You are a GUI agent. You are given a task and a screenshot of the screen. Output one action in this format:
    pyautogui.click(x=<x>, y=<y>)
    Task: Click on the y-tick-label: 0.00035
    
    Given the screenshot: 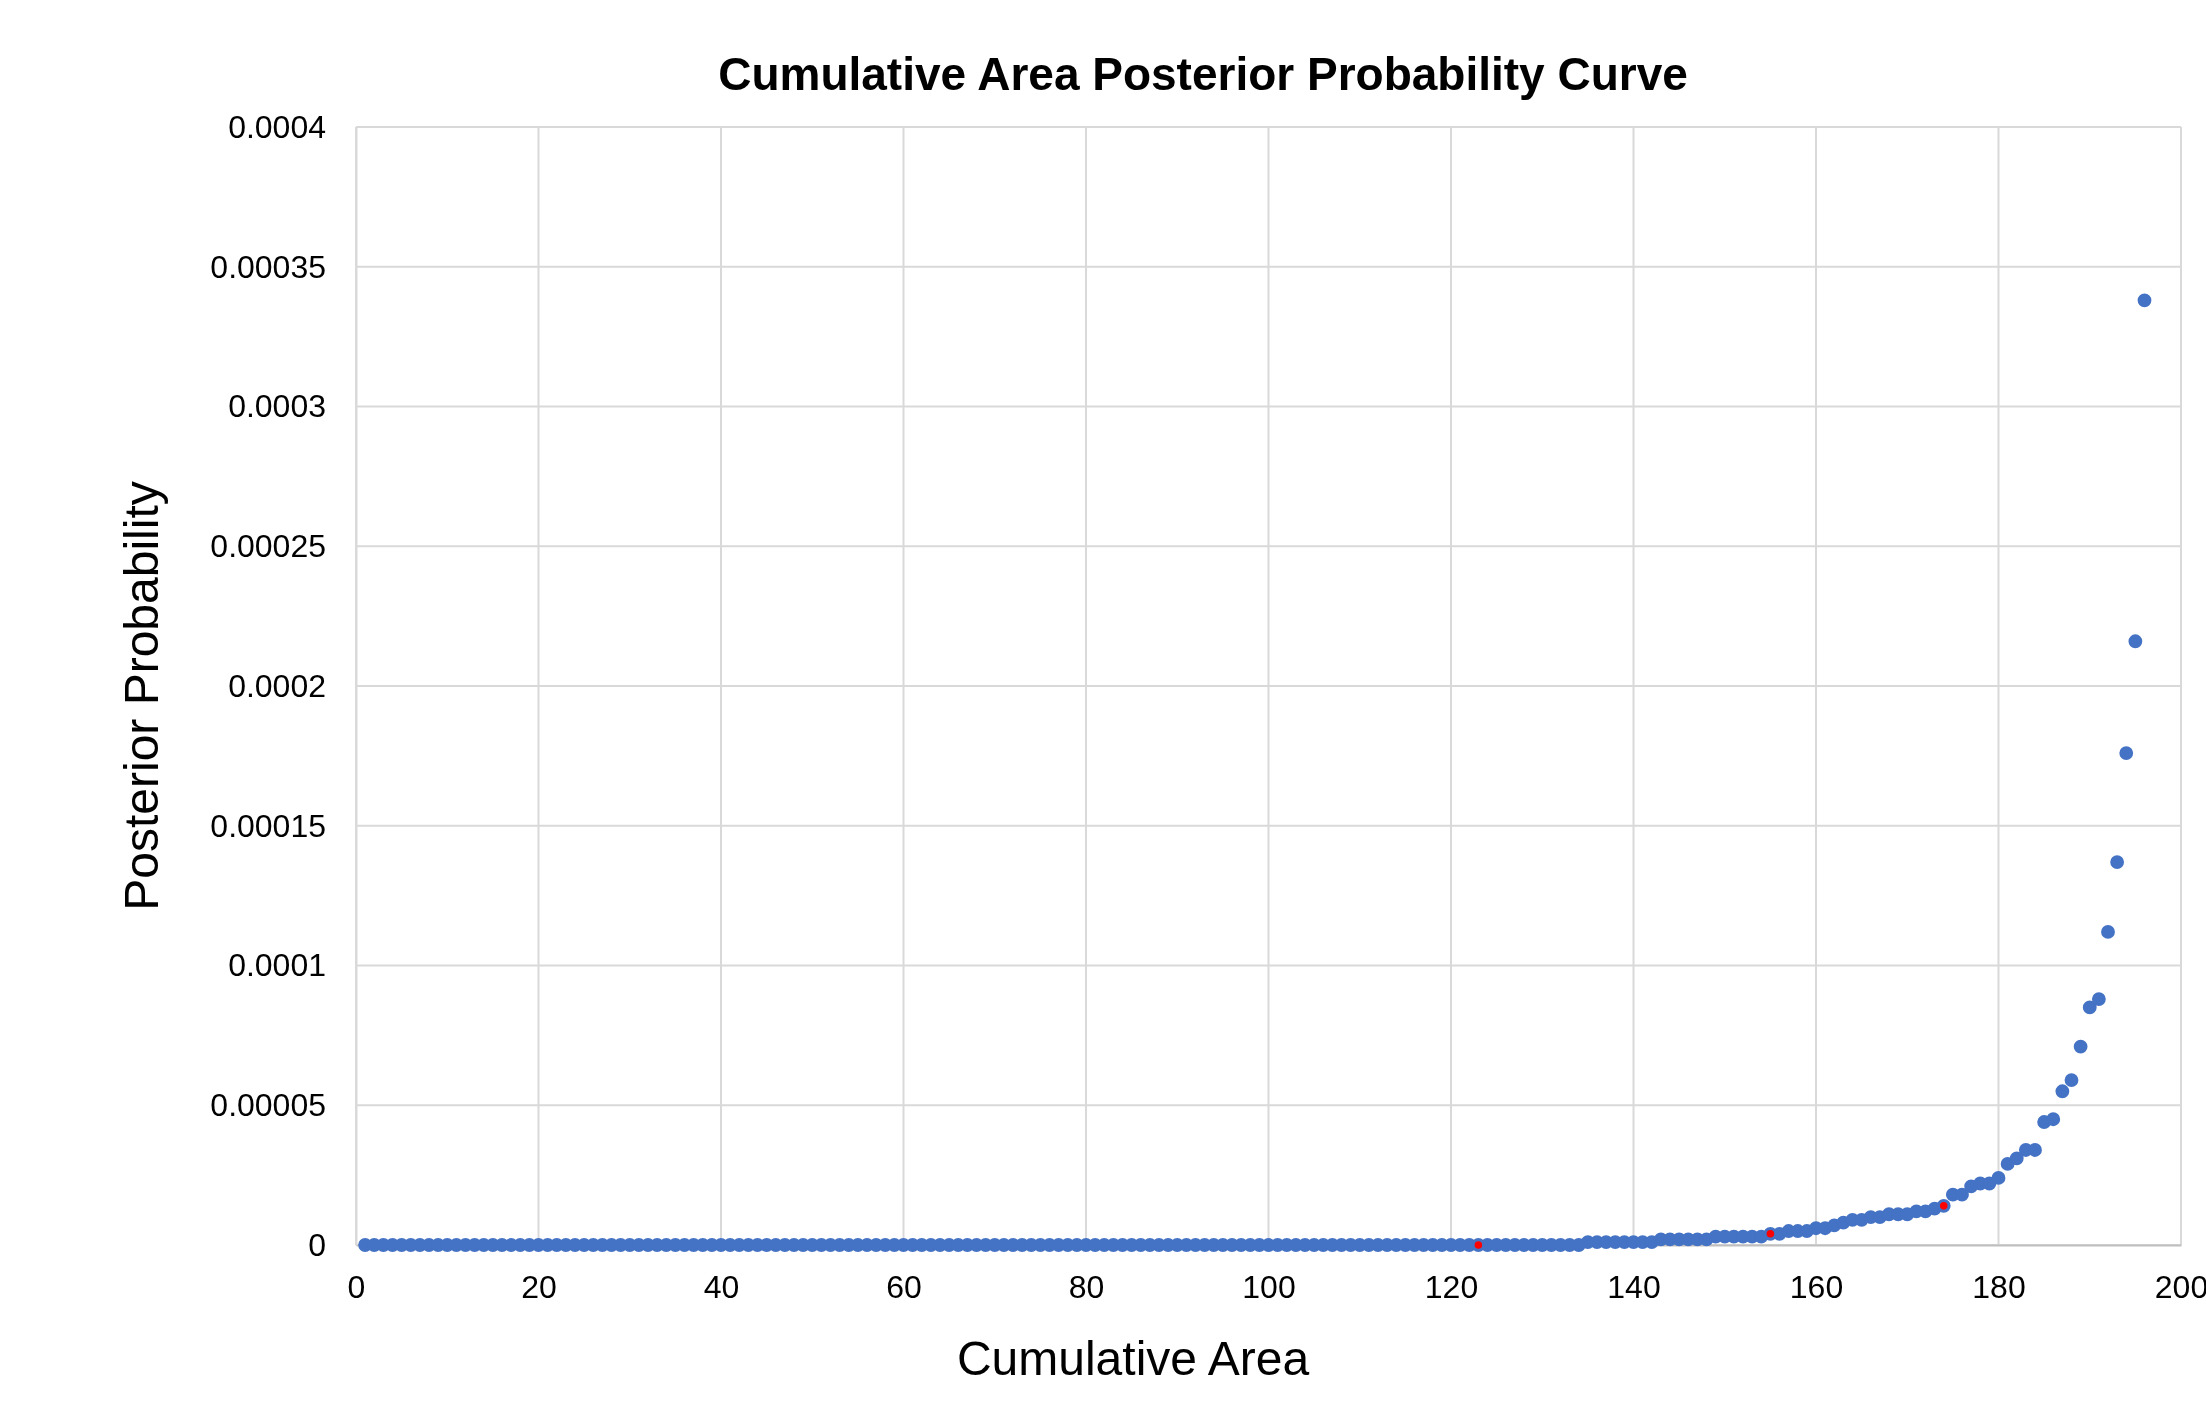 What is the action you would take?
    pyautogui.click(x=268, y=266)
    